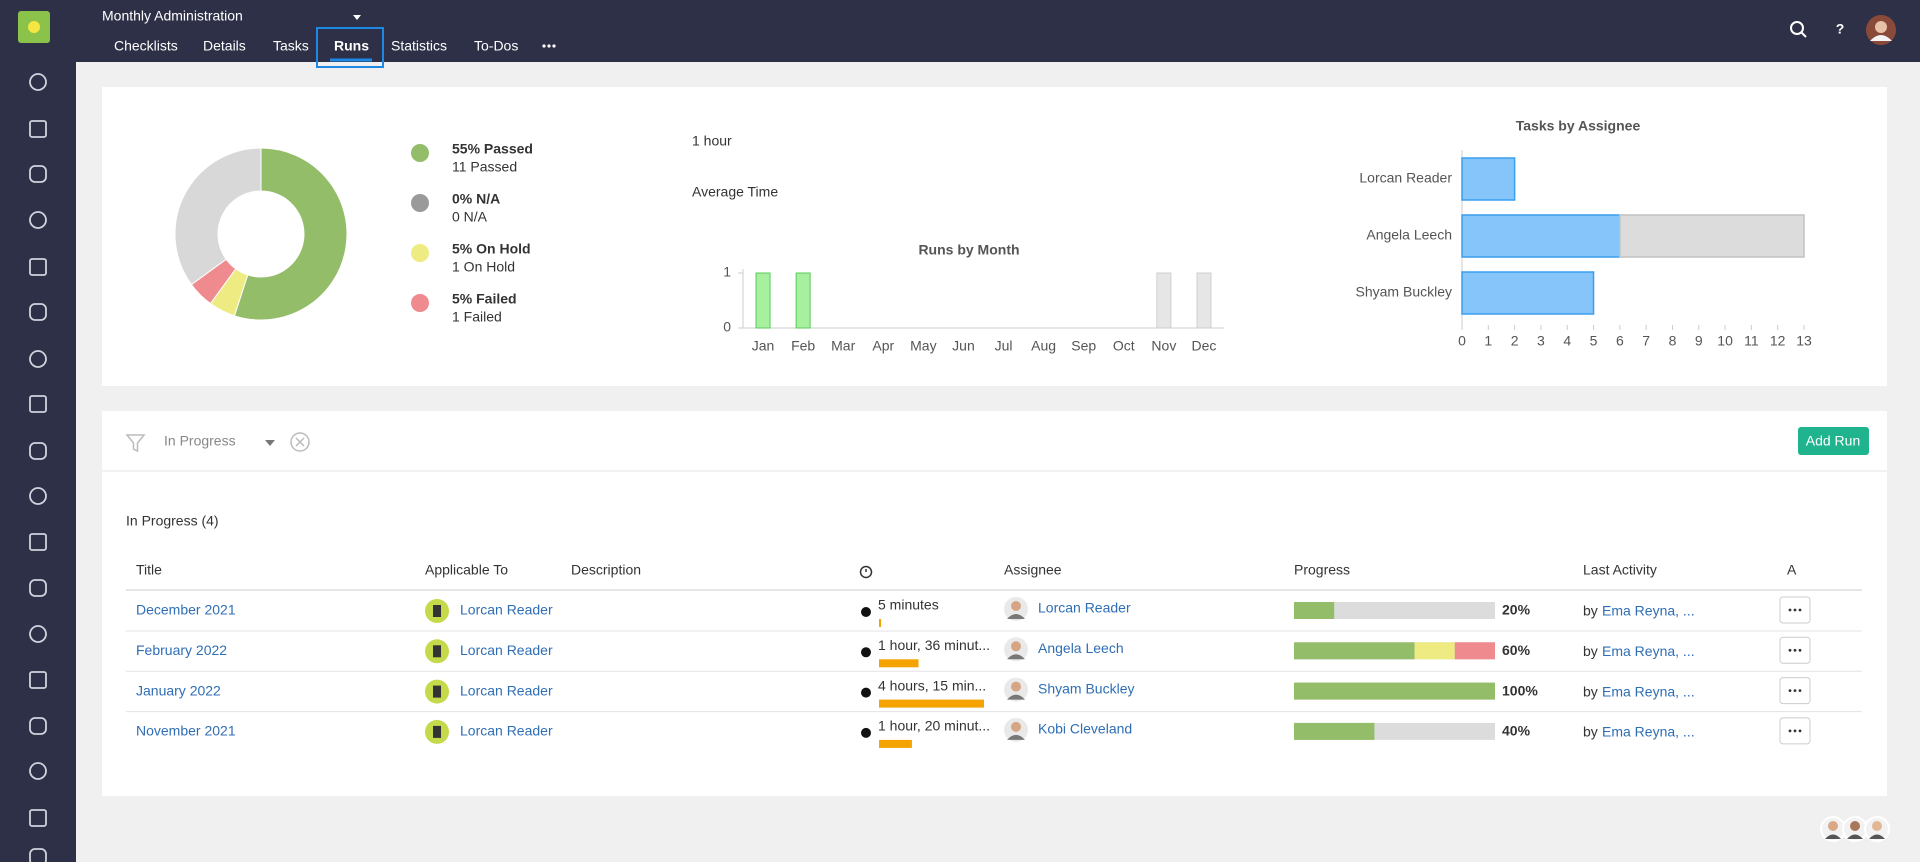  I want to click on filter-caret, so click(270, 443).